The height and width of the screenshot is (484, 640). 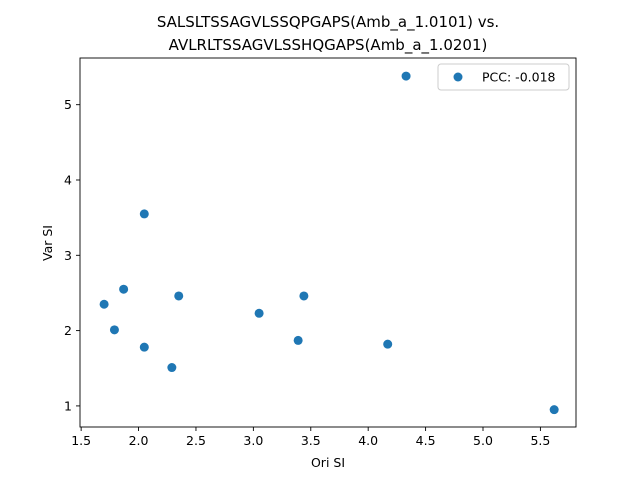 What do you see at coordinates (519, 77) in the screenshot?
I see `legend-label: PCC: -0.018` at bounding box center [519, 77].